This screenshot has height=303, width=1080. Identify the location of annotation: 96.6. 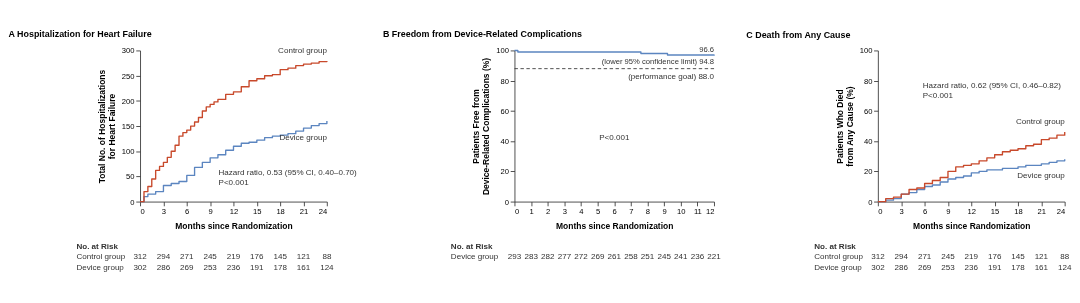
(707, 50).